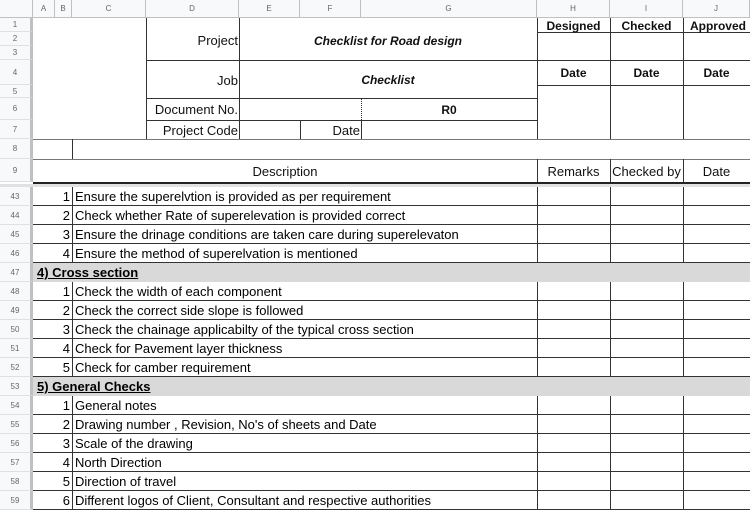 This screenshot has height=511, width=750. Describe the element at coordinates (16, 462) in the screenshot. I see `row-header-57: 57` at that location.